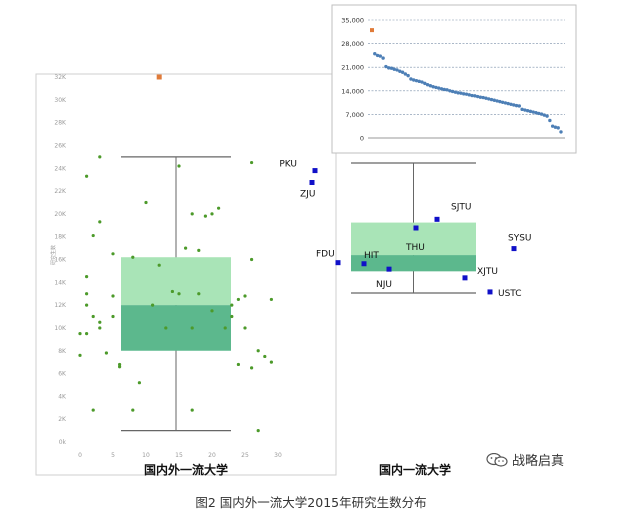  I want to click on outlier-point, so click(159, 77).